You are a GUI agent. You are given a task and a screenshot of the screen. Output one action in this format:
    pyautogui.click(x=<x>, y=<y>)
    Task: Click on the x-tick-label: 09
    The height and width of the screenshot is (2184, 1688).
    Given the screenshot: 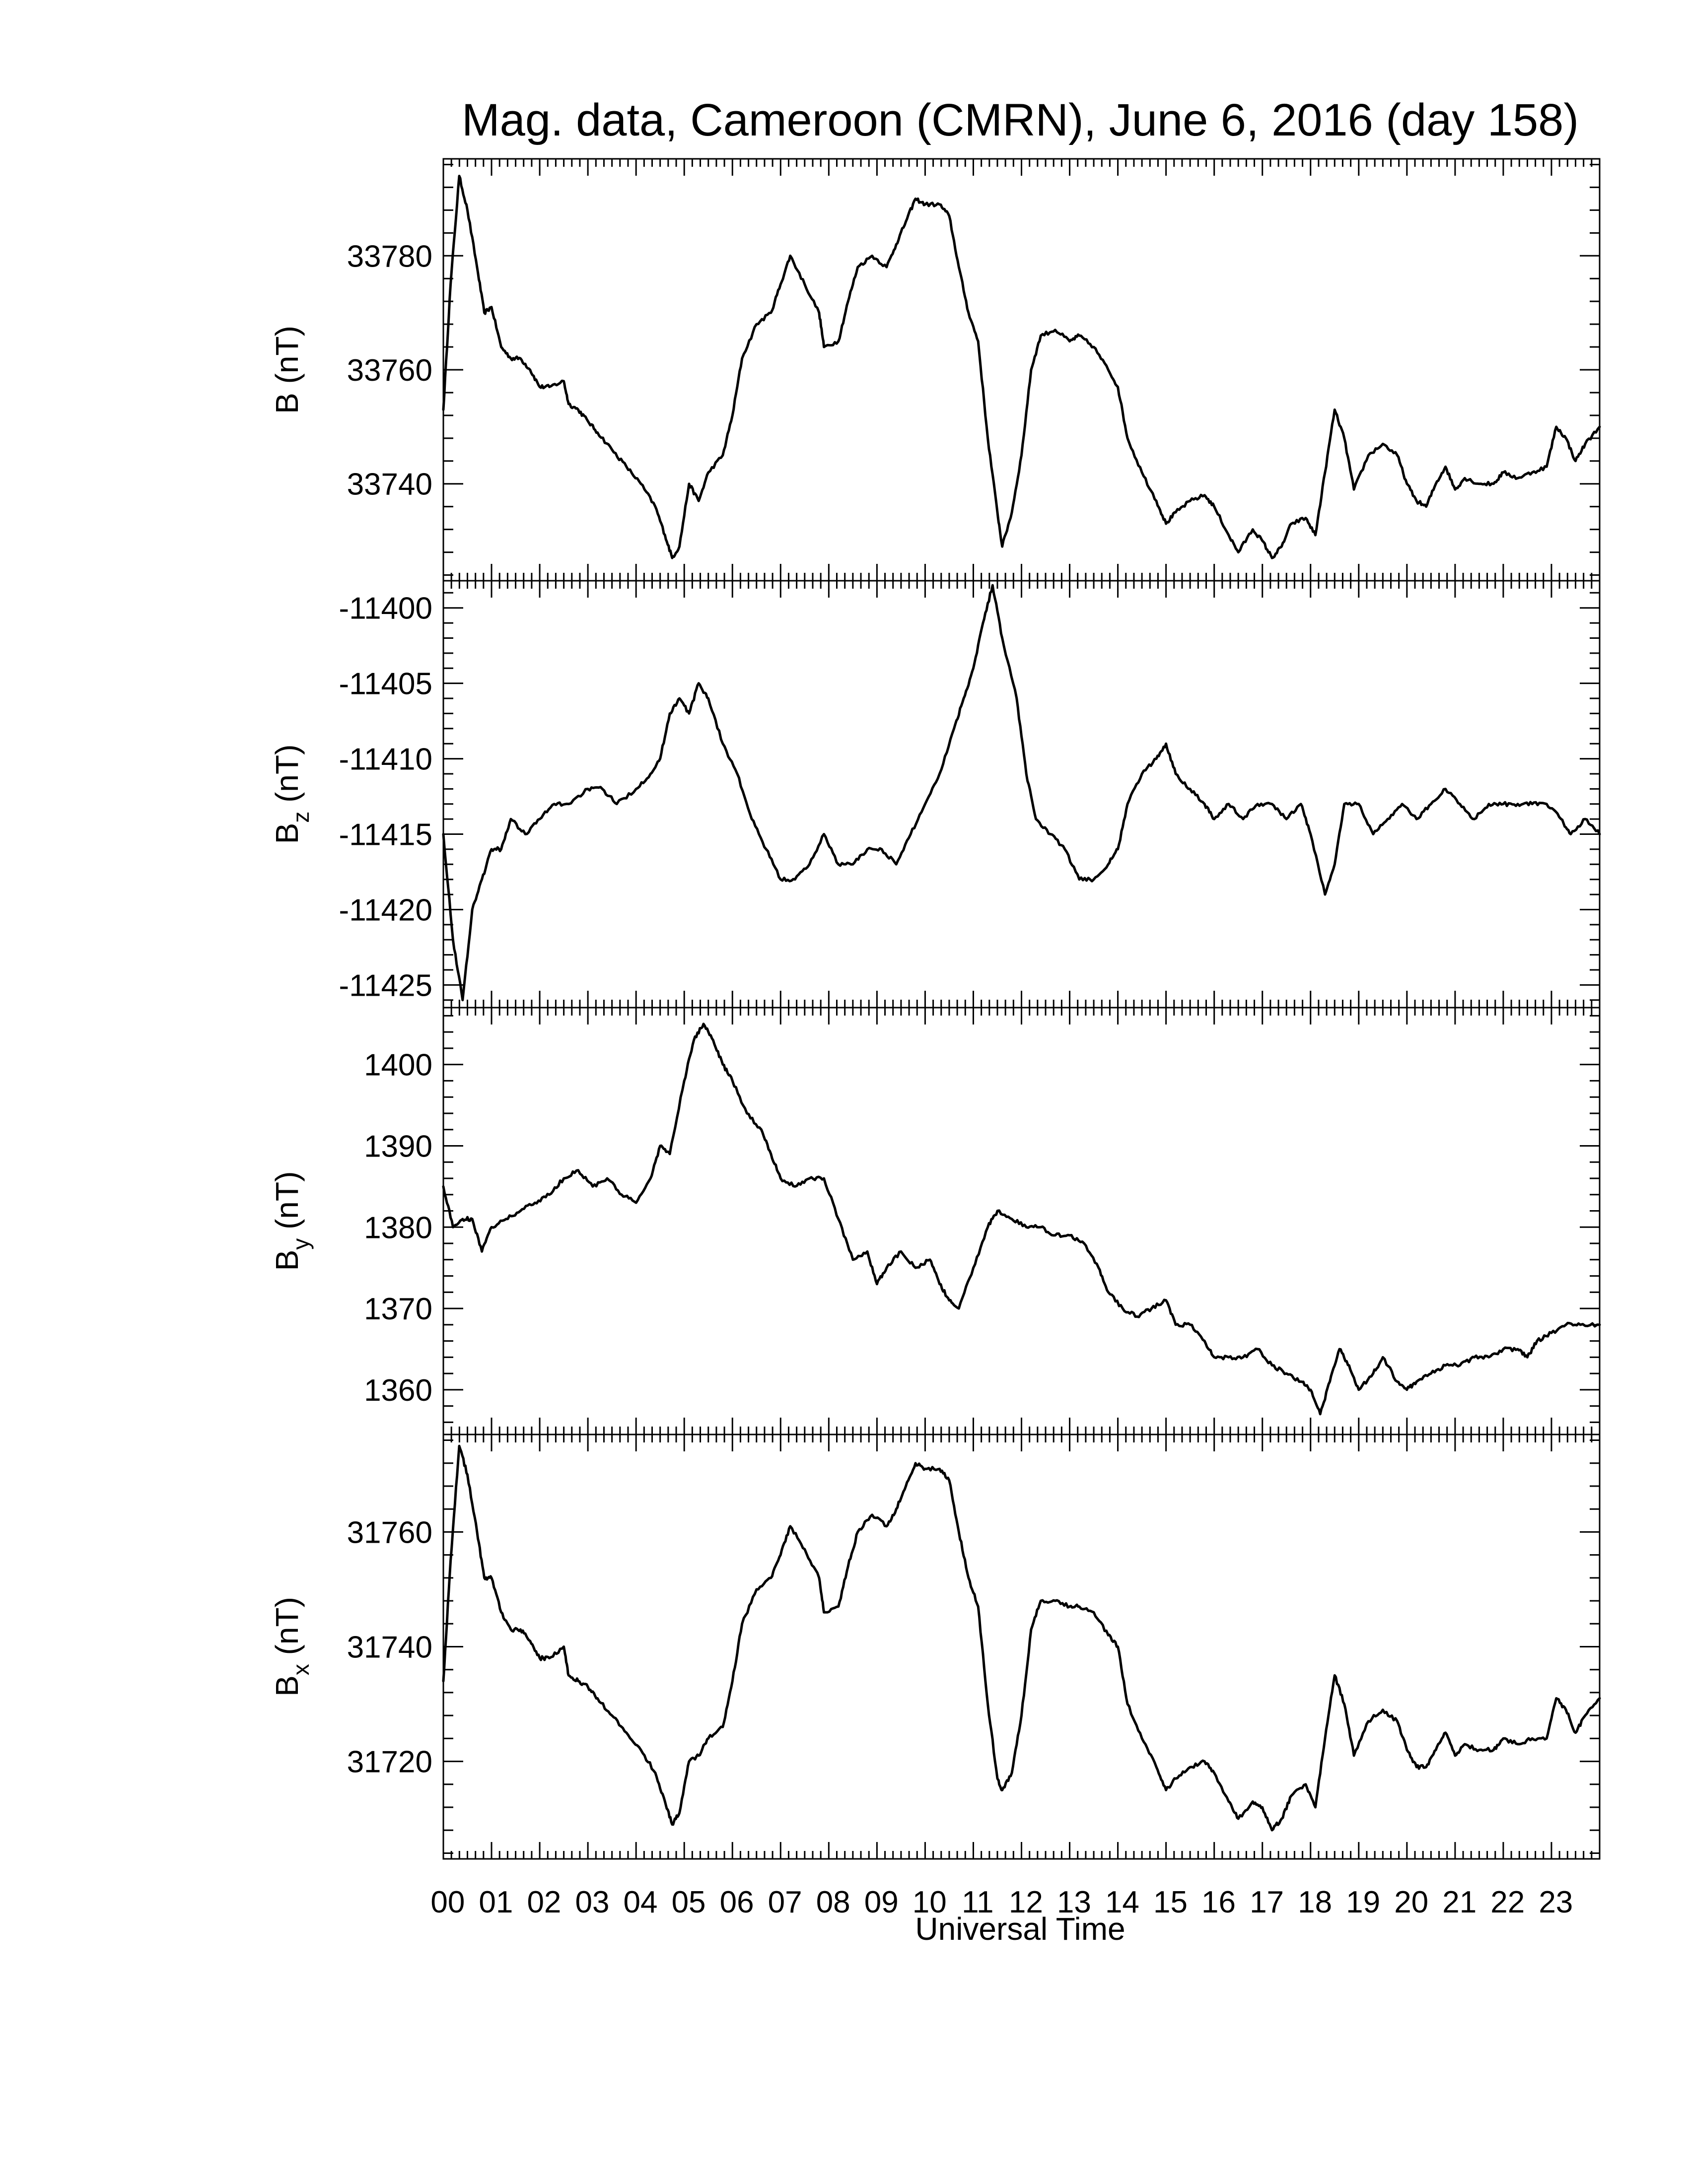 What is the action you would take?
    pyautogui.click(x=881, y=1902)
    